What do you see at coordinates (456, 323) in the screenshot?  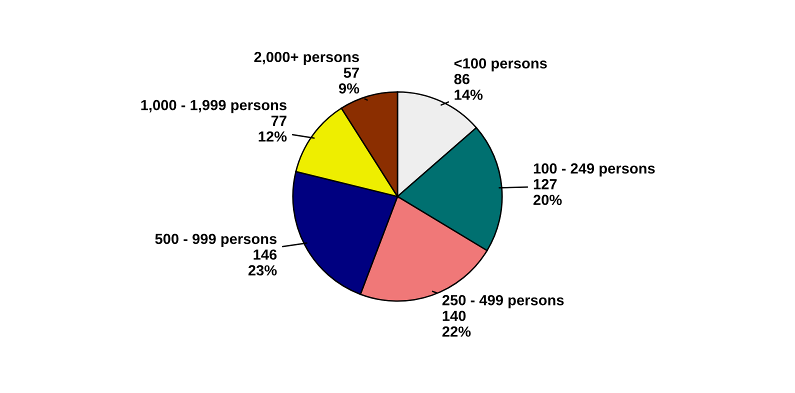 I see `data-label: 140 22%` at bounding box center [456, 323].